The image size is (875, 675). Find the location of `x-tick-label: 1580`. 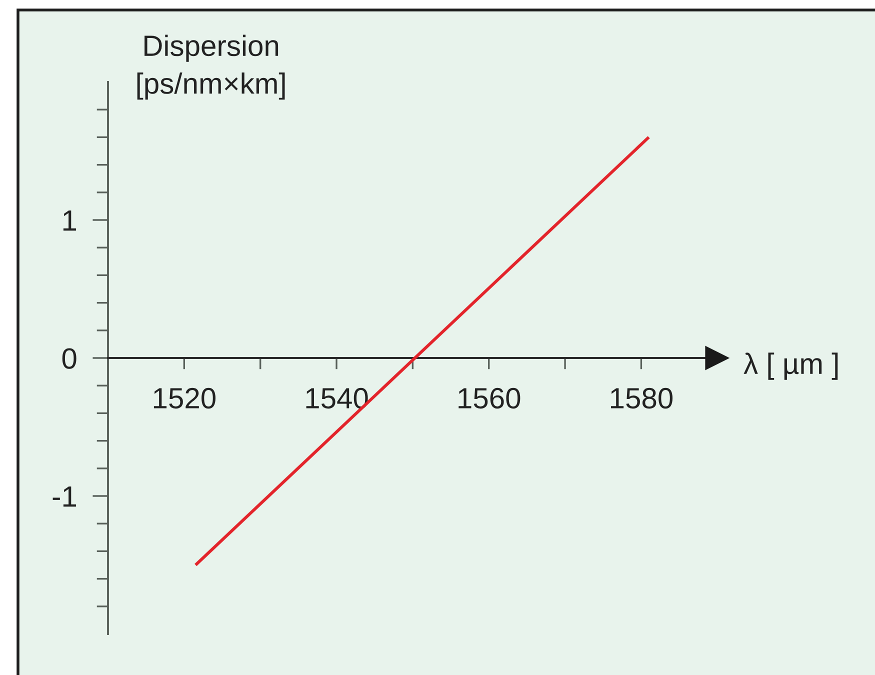

x-tick-label: 1580 is located at coordinates (641, 398).